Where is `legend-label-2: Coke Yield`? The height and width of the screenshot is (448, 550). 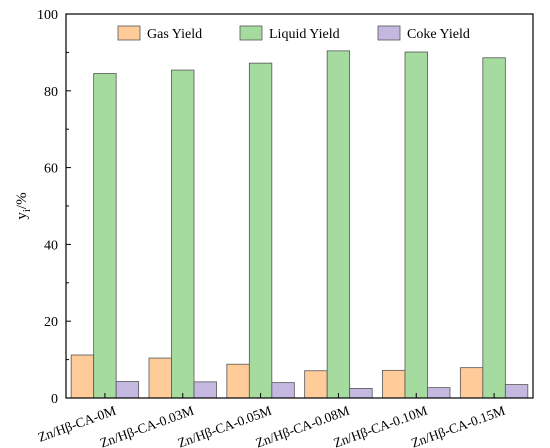
legend-label-2: Coke Yield is located at coordinates (438, 34).